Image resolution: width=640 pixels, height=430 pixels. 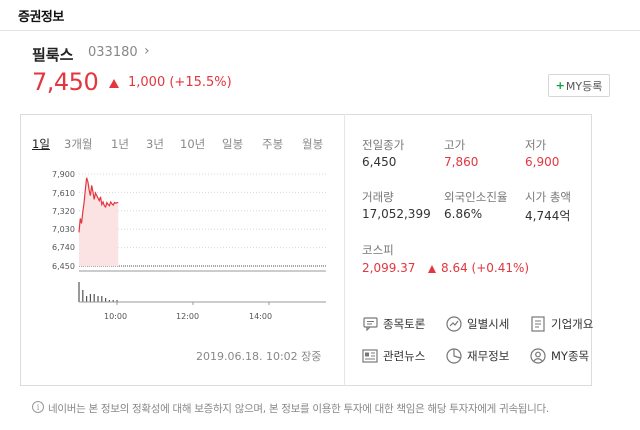 What do you see at coordinates (41, 17) in the screenshot?
I see `section-title: 증권정보` at bounding box center [41, 17].